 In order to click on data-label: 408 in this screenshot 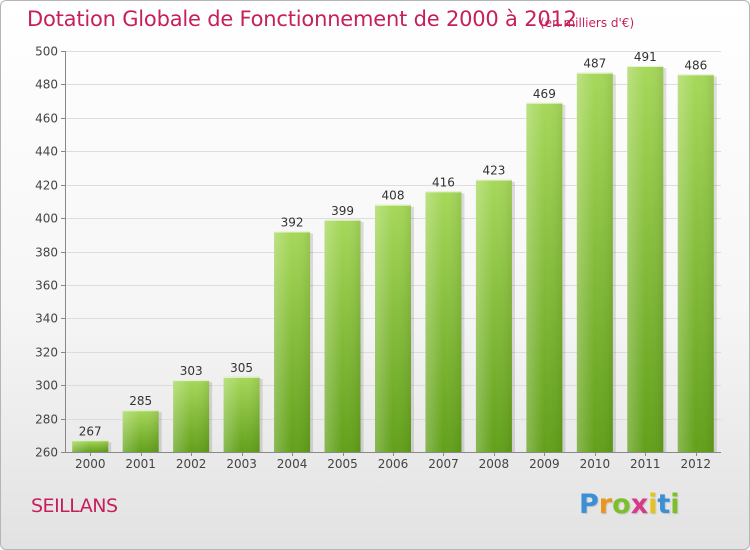, I will do `click(393, 196)`.